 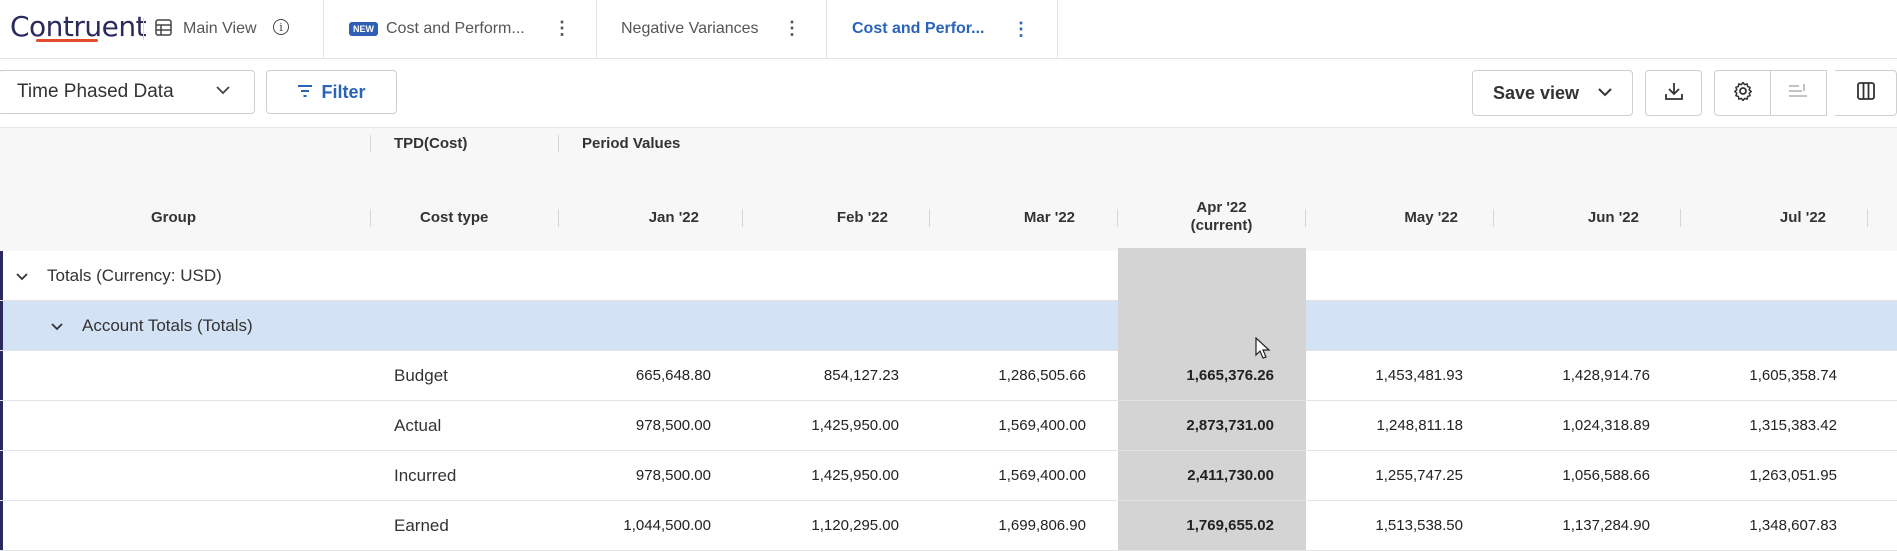 I want to click on period-value-cell: 1,769,655.02, so click(x=1230, y=525).